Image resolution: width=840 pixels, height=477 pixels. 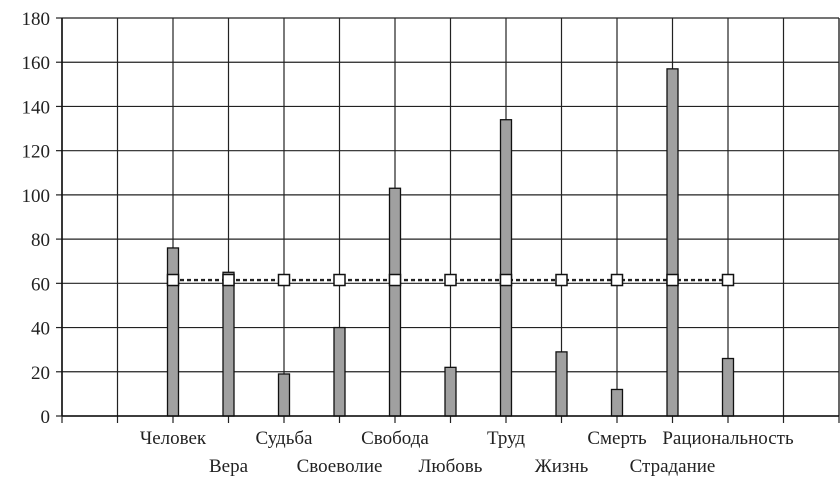 What do you see at coordinates (36, 107) in the screenshot?
I see `y-tick-label: 140` at bounding box center [36, 107].